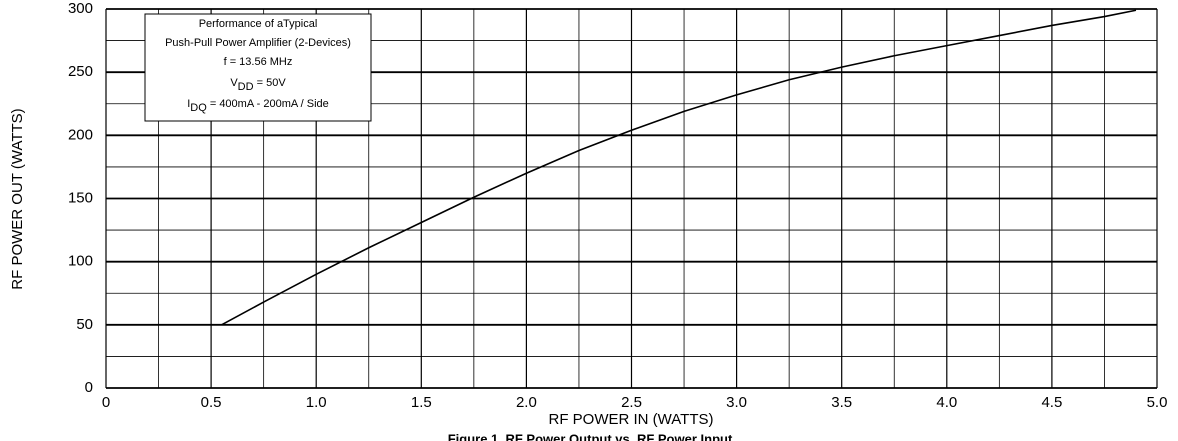 This screenshot has width=1178, height=441. I want to click on y-tick-label: 300, so click(80, 8).